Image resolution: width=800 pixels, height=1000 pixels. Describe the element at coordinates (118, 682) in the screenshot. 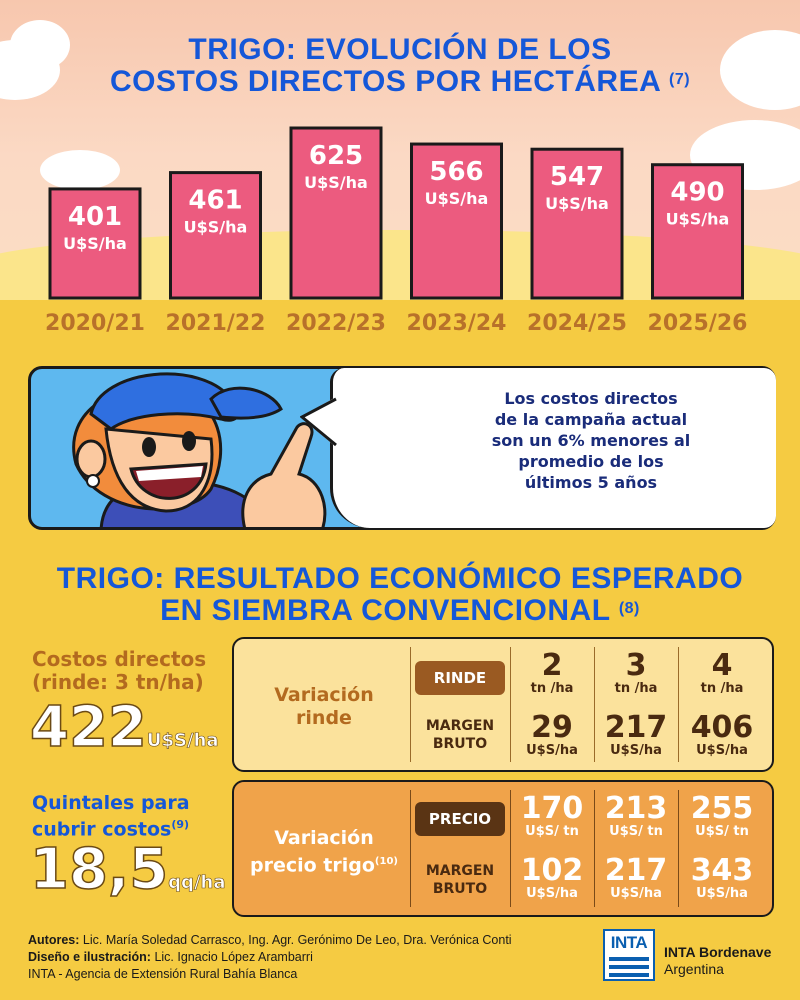

I see `costs-label-line2: (rinde: 3 tn/ha)` at that location.